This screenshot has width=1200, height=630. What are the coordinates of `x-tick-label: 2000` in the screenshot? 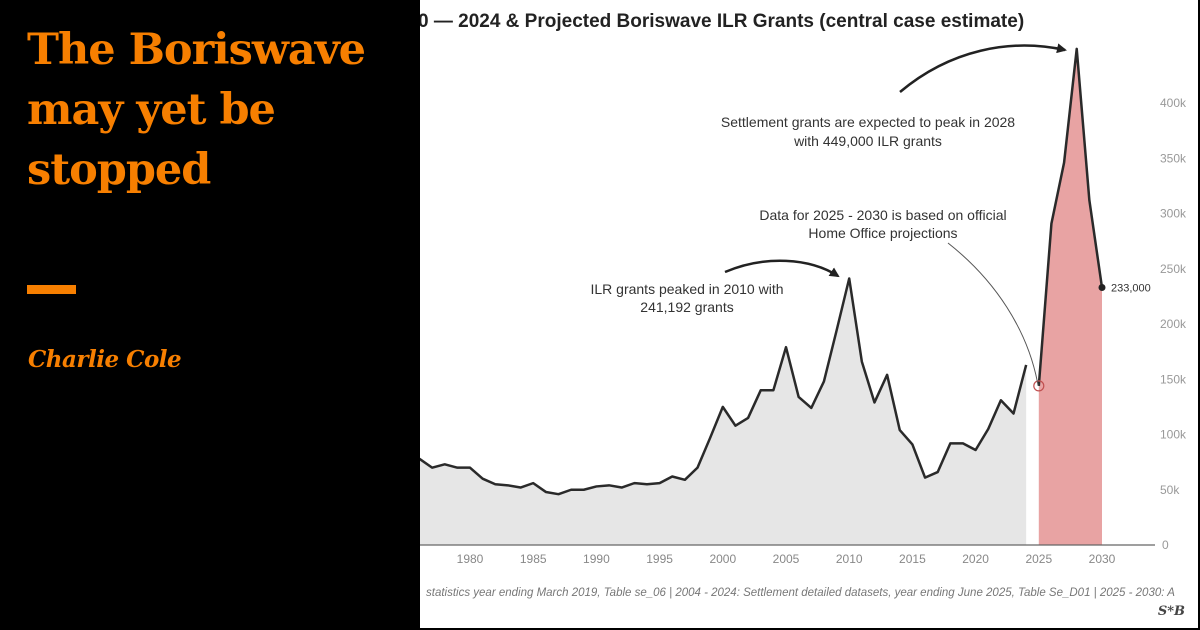 It's located at (722, 559).